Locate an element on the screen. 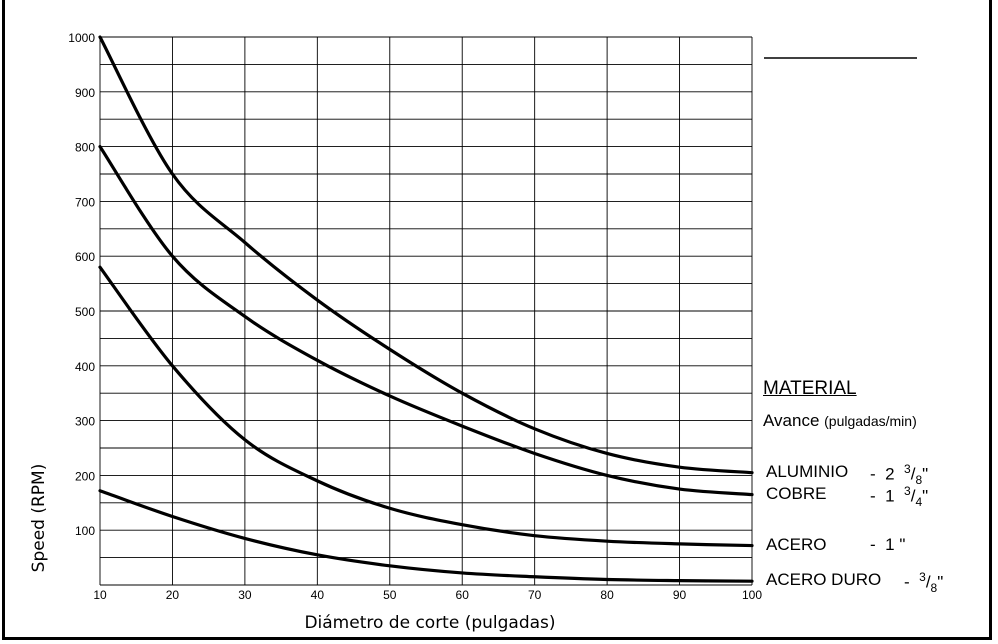 Image resolution: width=998 pixels, height=644 pixels. x-tick-label: 40 is located at coordinates (318, 595).